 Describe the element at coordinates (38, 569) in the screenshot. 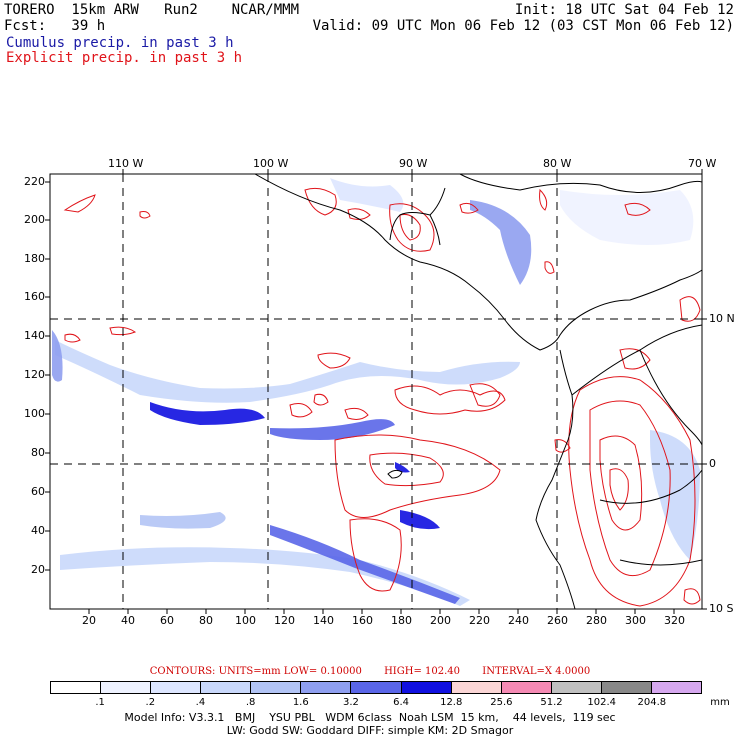

I see `y-tick-label: 20` at that location.